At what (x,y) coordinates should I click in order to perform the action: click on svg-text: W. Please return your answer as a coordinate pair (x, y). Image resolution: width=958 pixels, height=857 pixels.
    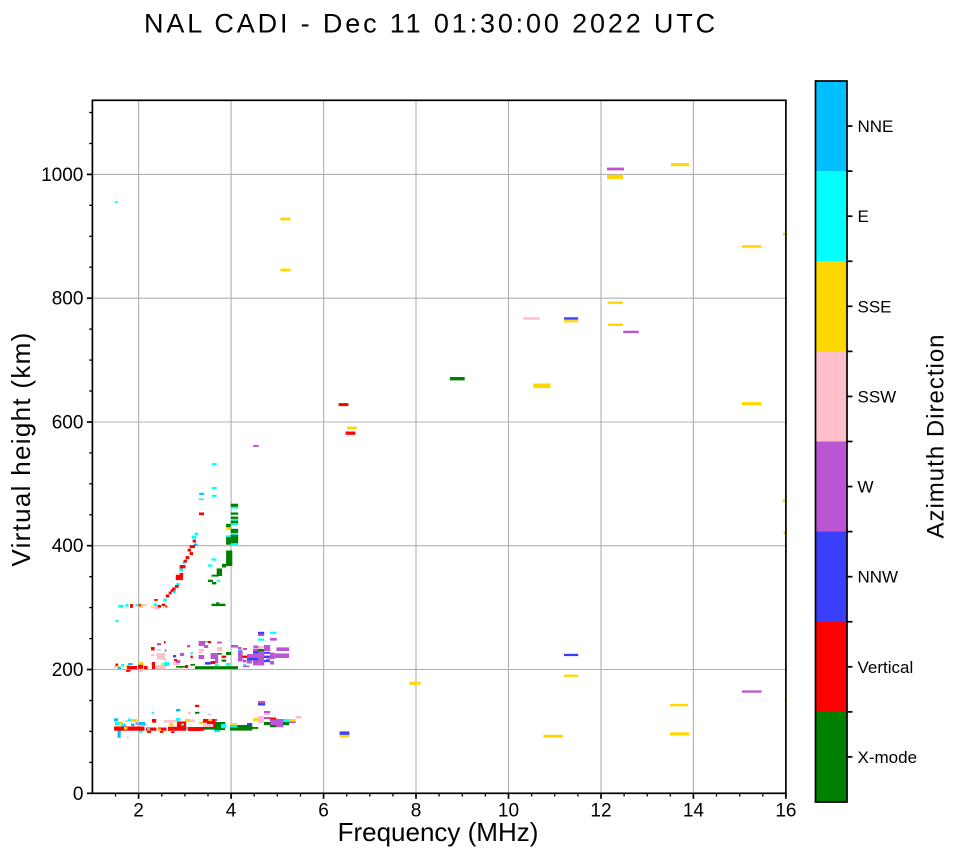
    Looking at the image, I should click on (866, 487).